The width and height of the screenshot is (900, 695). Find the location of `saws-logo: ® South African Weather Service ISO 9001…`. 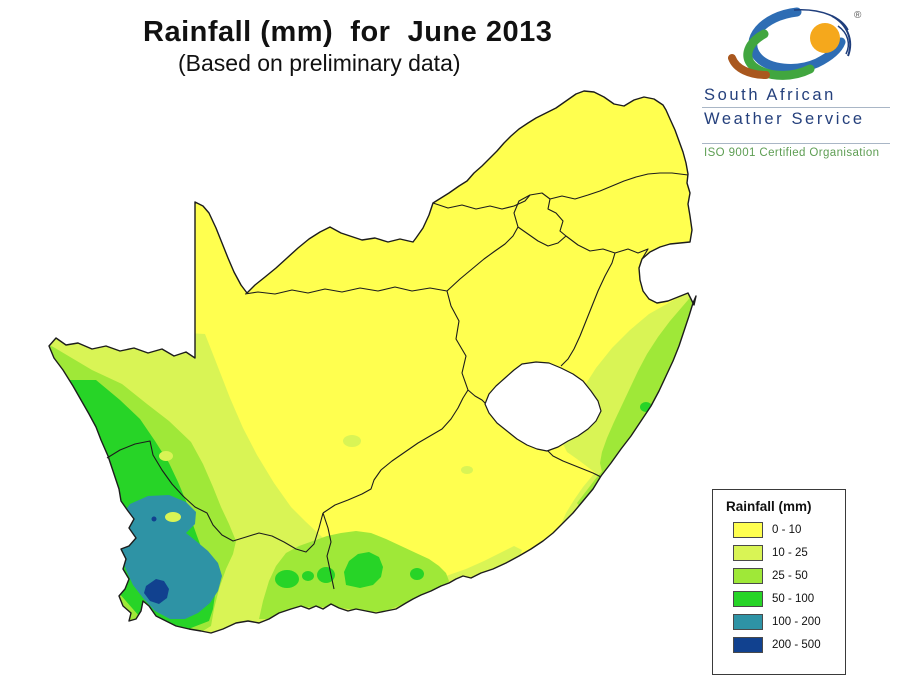

saws-logo: ® South African Weather Service ISO 9001… is located at coordinates (796, 82).